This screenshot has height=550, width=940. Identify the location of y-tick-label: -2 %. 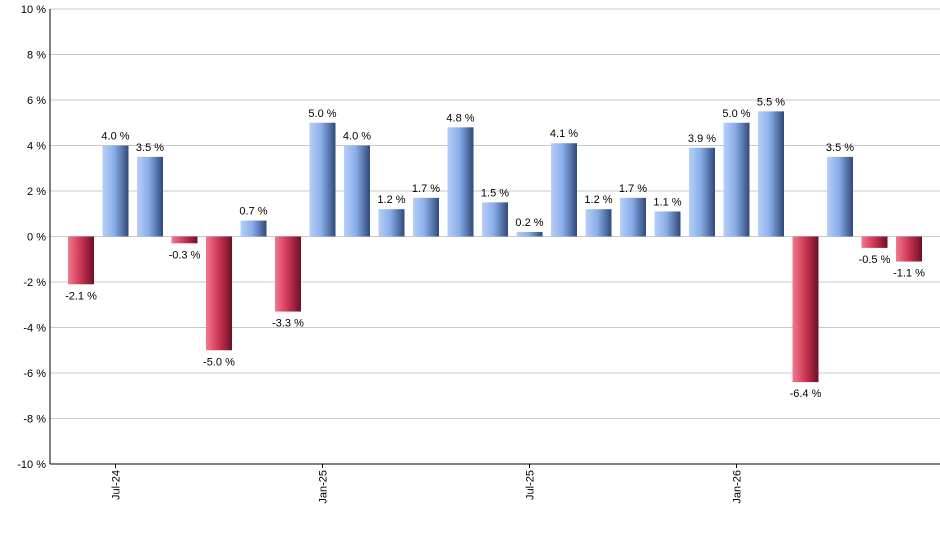
(34, 283).